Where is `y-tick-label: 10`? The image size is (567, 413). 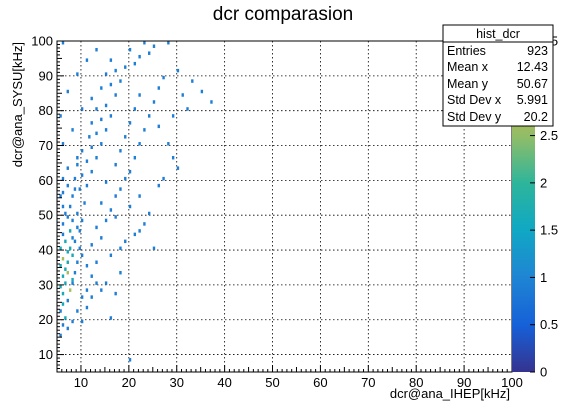
y-tick-label: 10 is located at coordinates (46, 354).